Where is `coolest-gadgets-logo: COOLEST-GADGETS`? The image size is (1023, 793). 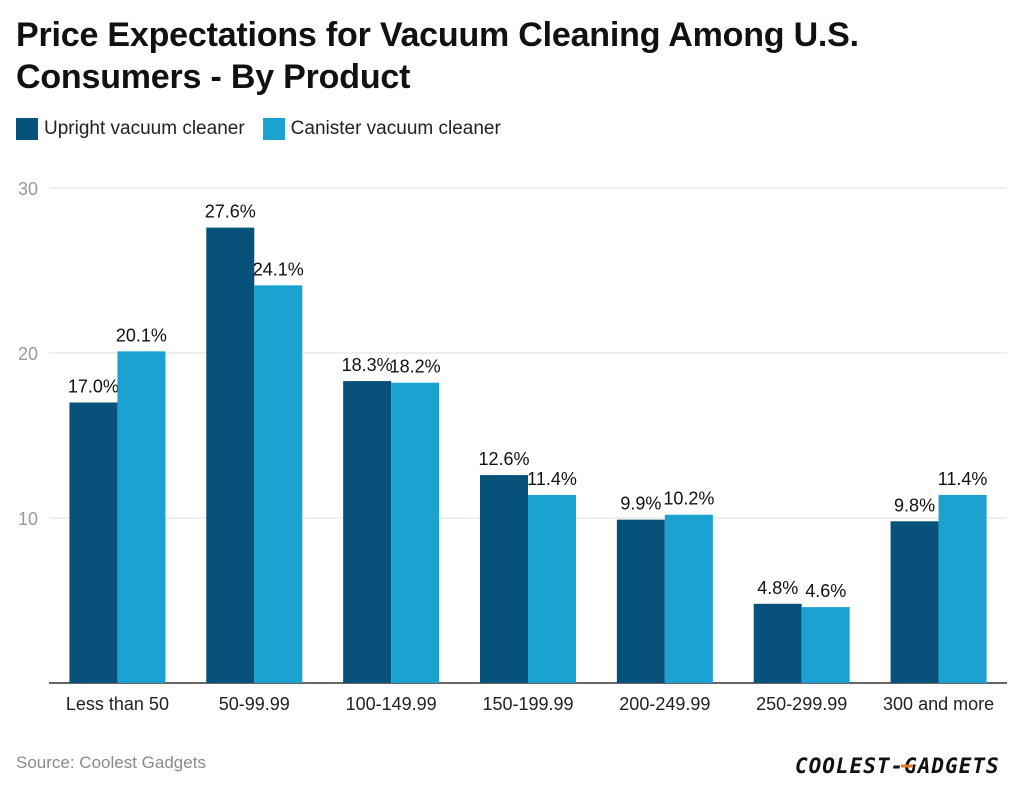 coolest-gadgets-logo: COOLEST-GADGETS is located at coordinates (897, 766).